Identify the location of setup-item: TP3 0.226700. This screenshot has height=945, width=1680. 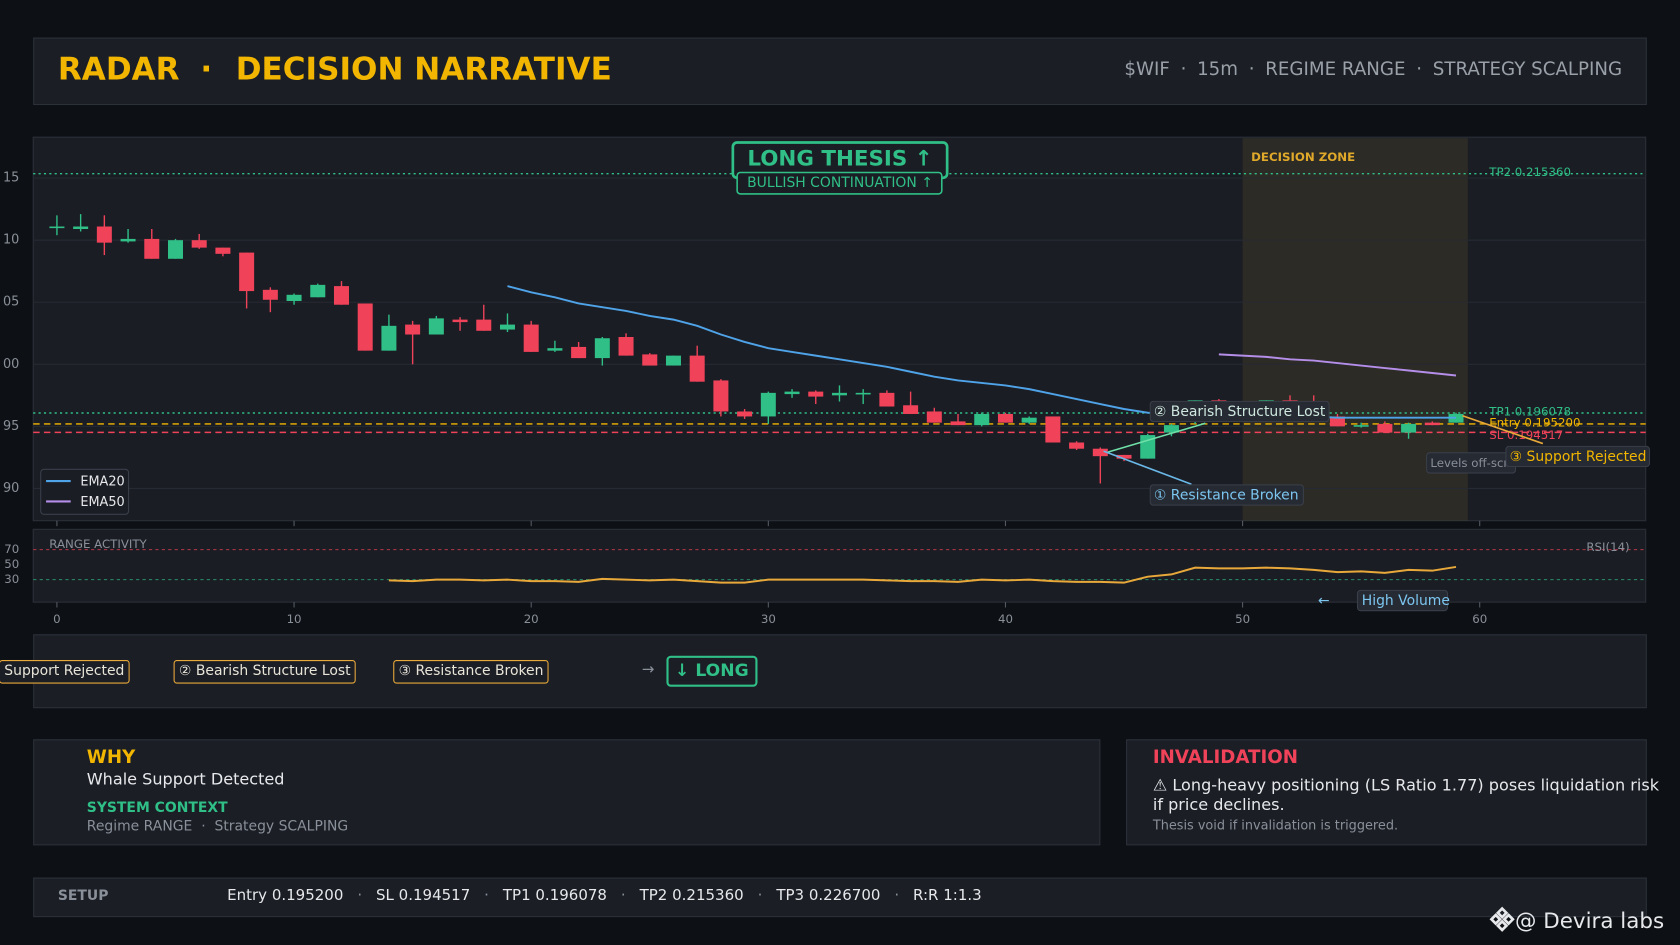
(828, 896).